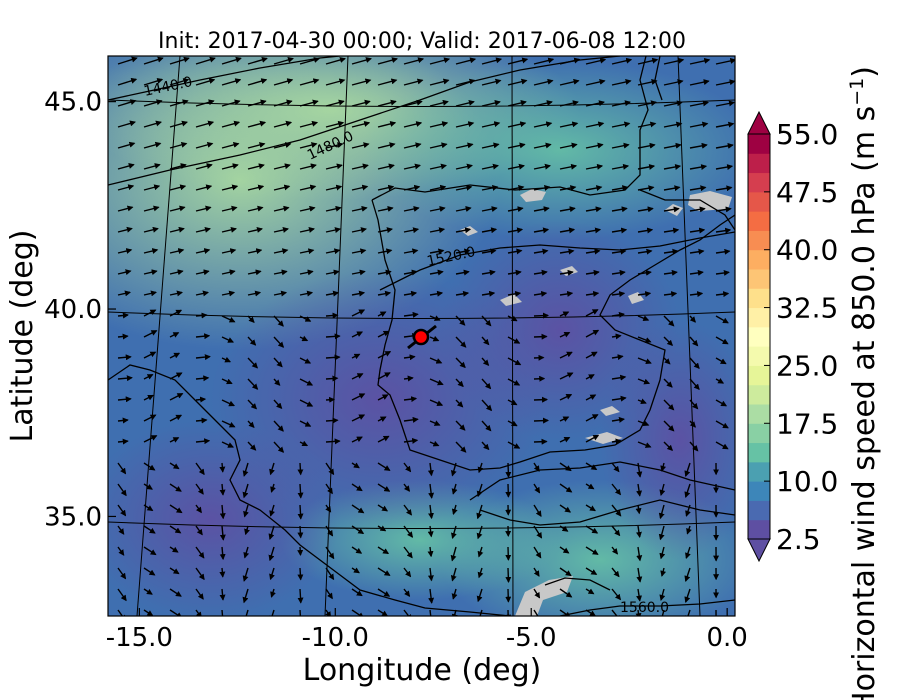 This screenshot has width=900, height=700. Describe the element at coordinates (864, 403) in the screenshot. I see `colorbar-label-main: Horizontal wind speed at 850.0 hPa (m s` at that location.